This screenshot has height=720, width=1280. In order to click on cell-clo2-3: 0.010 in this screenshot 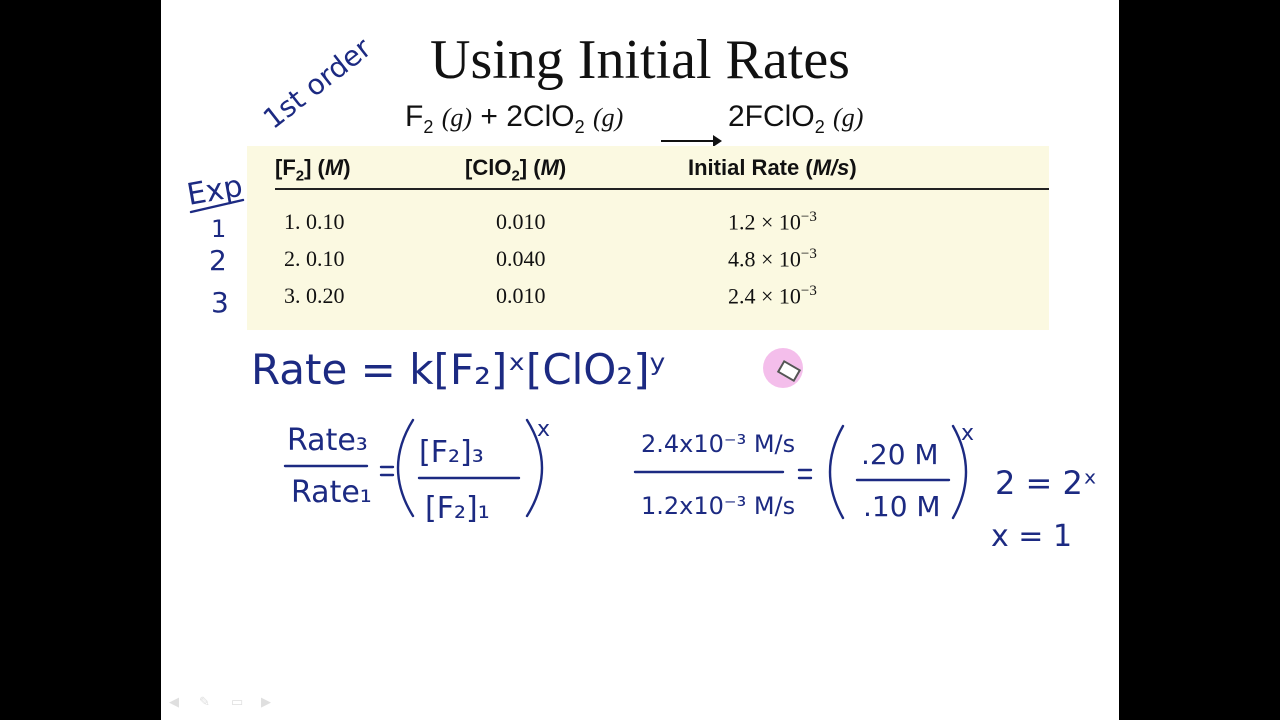, I will do `click(521, 295)`.